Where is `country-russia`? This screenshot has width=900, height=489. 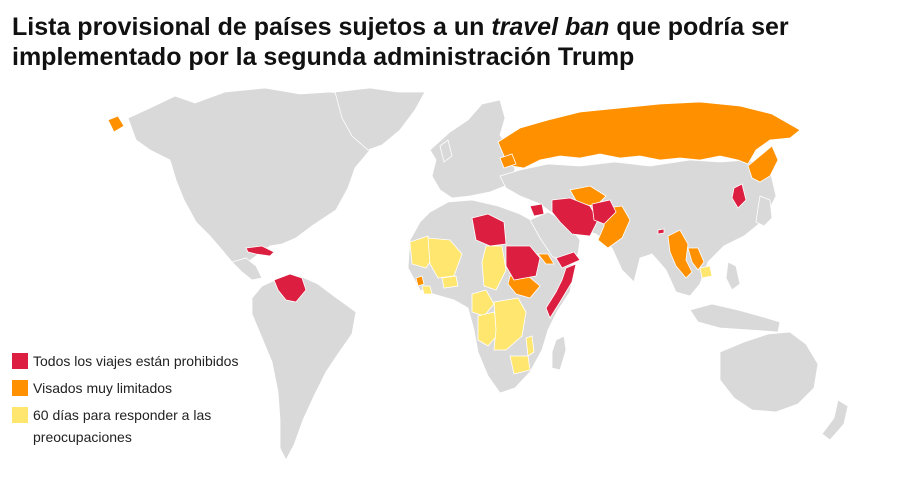 country-russia is located at coordinates (649, 135).